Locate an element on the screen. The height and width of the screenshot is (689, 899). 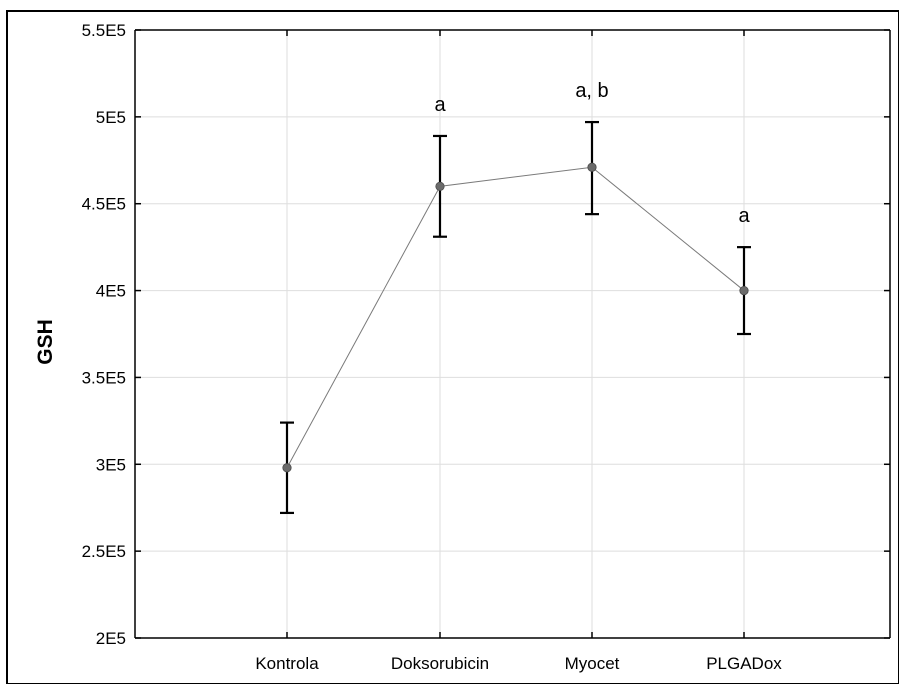
y-tick-label: 2.5E5 is located at coordinates (104, 551).